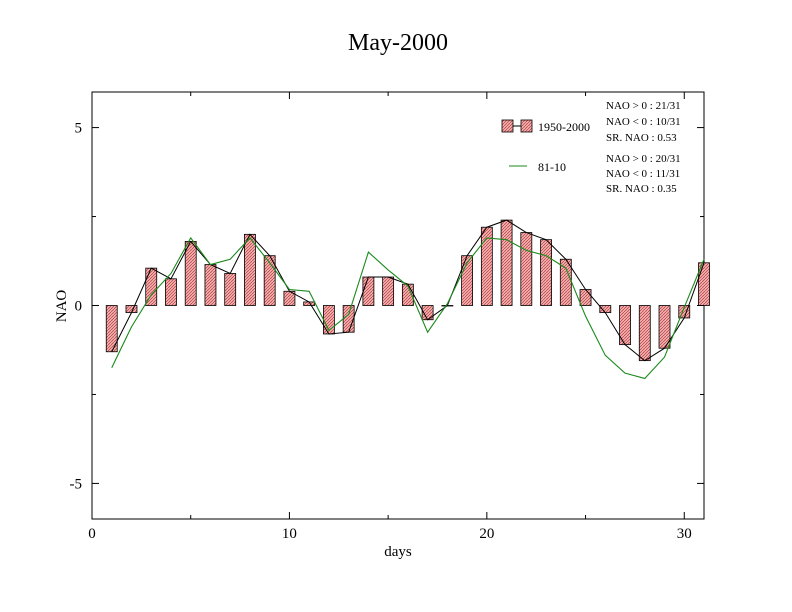  I want to click on x-axis-label: days, so click(398, 552).